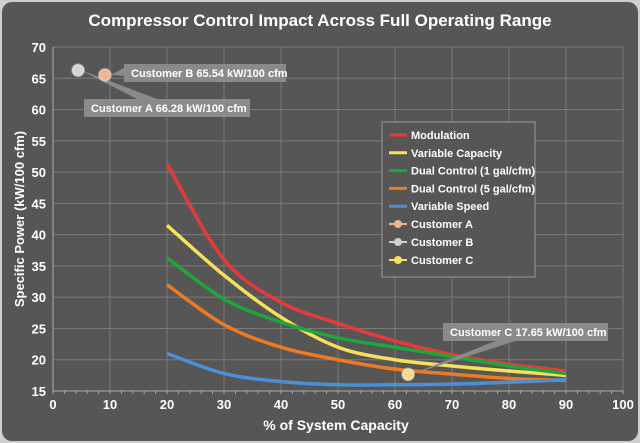 The width and height of the screenshot is (640, 443). What do you see at coordinates (442, 243) in the screenshot?
I see `legend-label: Customer B` at bounding box center [442, 243].